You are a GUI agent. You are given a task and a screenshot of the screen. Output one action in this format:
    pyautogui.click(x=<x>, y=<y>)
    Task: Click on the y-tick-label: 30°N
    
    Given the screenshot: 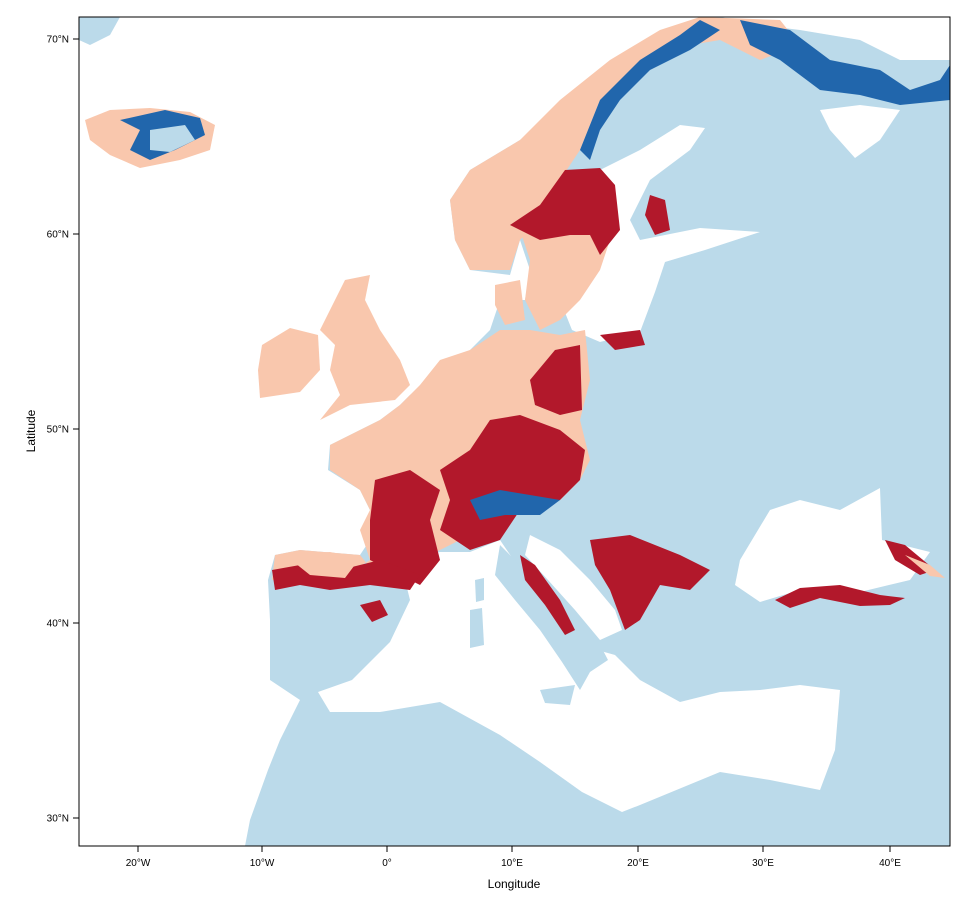 What is the action you would take?
    pyautogui.click(x=58, y=819)
    